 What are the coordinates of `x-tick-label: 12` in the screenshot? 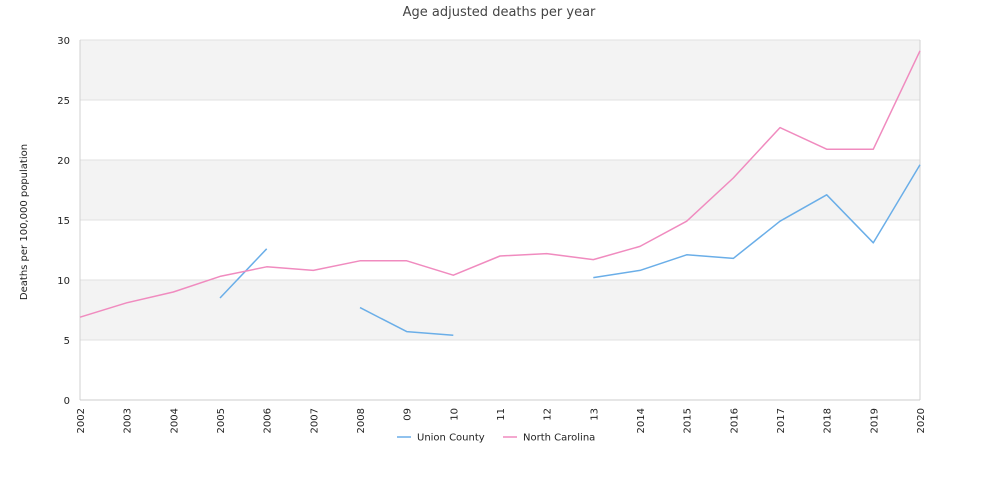 It's located at (548, 414).